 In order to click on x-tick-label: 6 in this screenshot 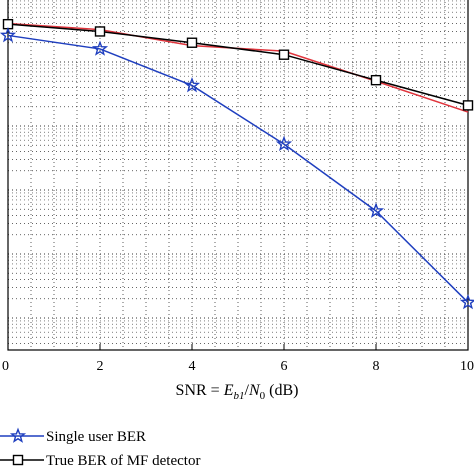, I will do `click(284, 366)`.